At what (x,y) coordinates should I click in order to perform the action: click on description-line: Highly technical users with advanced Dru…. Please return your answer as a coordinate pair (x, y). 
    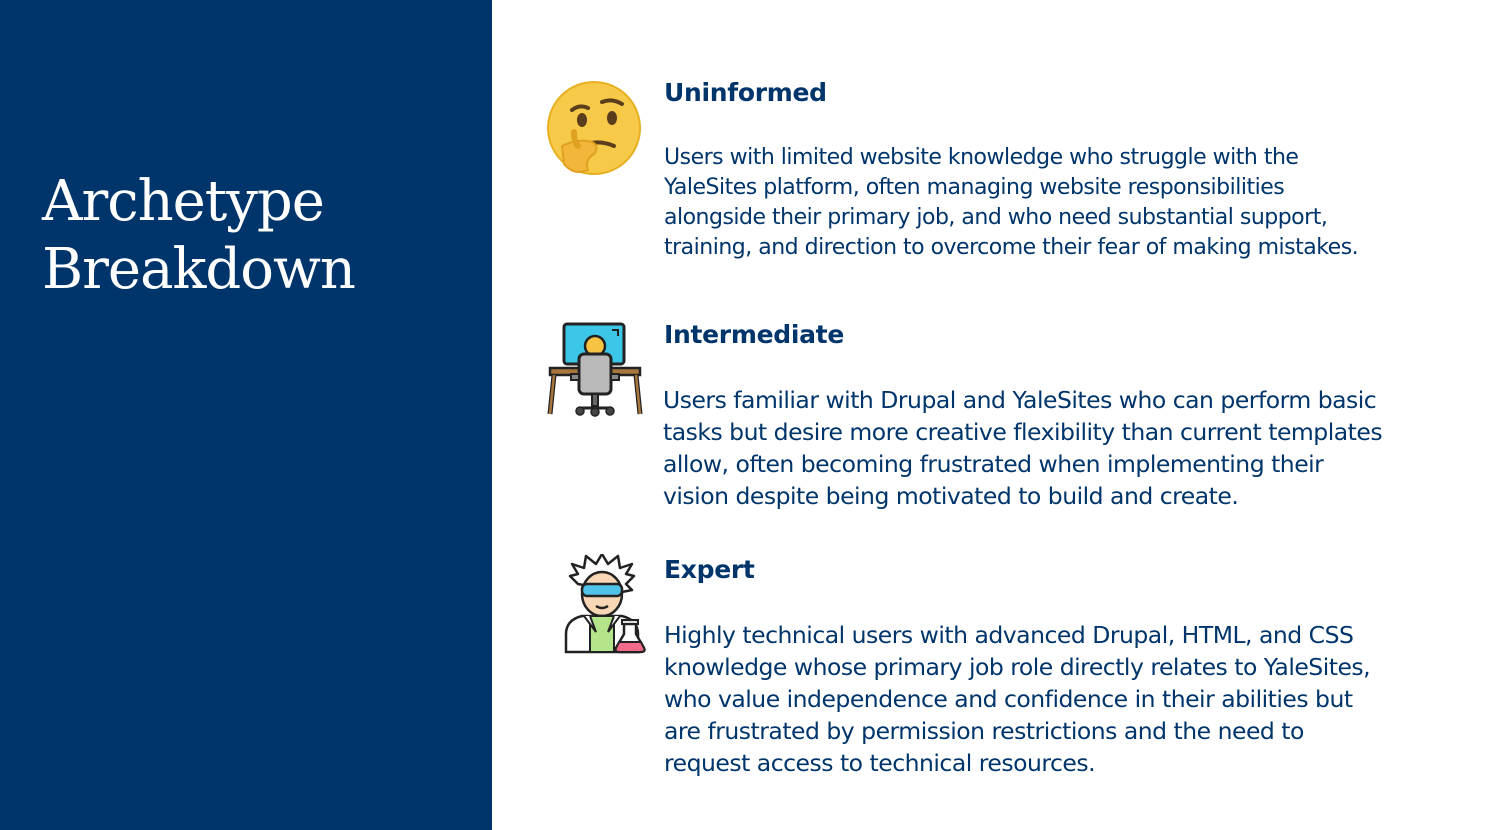
    Looking at the image, I should click on (1009, 635).